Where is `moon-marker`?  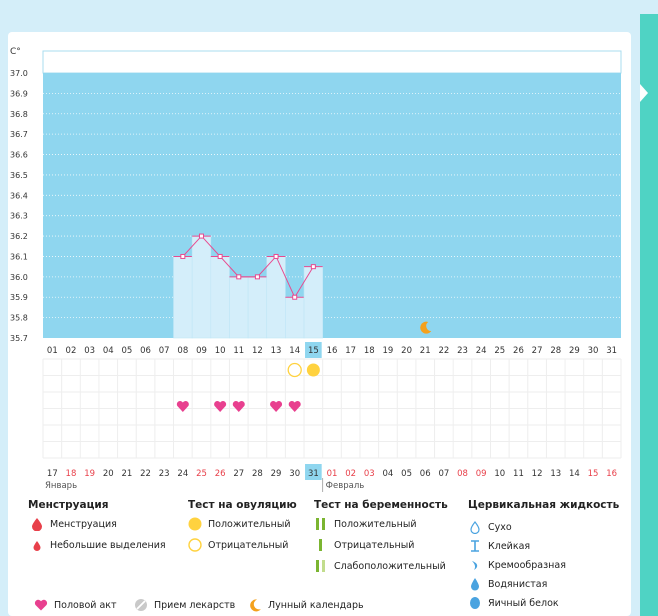 moon-marker is located at coordinates (426, 327).